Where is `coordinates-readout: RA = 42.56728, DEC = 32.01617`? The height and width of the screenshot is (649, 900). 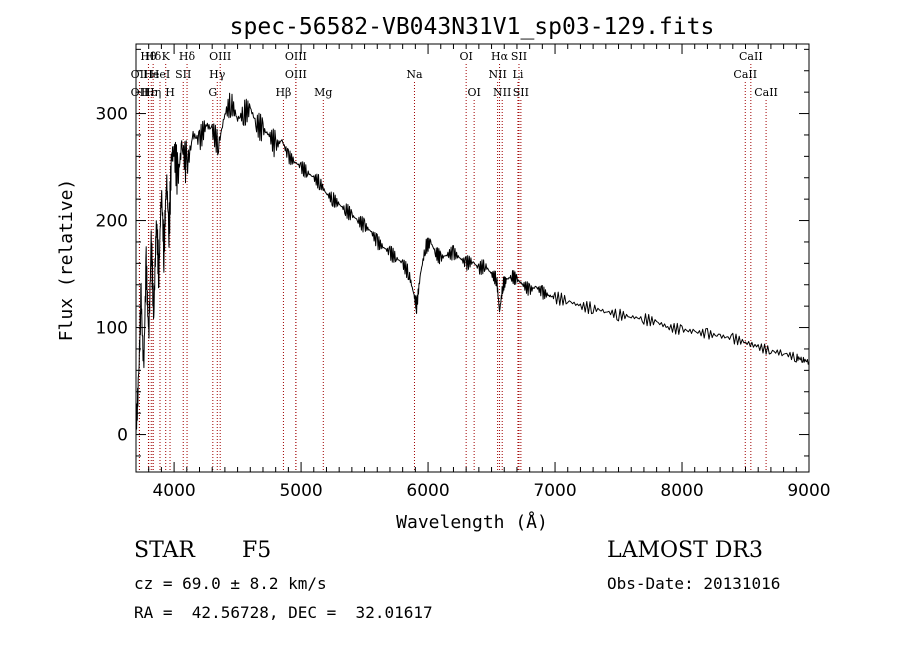 coordinates-readout: RA = 42.56728, DEC = 32.01617 is located at coordinates (283, 612).